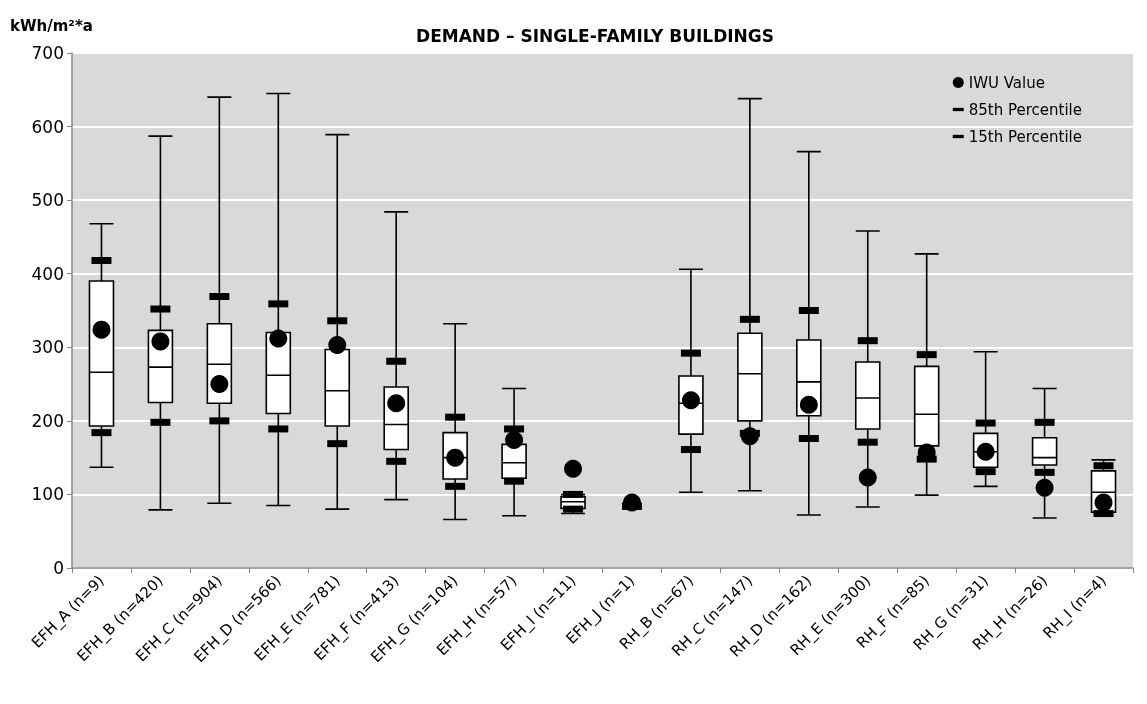  Describe the element at coordinates (47, 494) in the screenshot. I see `y-tick-label: 100` at that location.